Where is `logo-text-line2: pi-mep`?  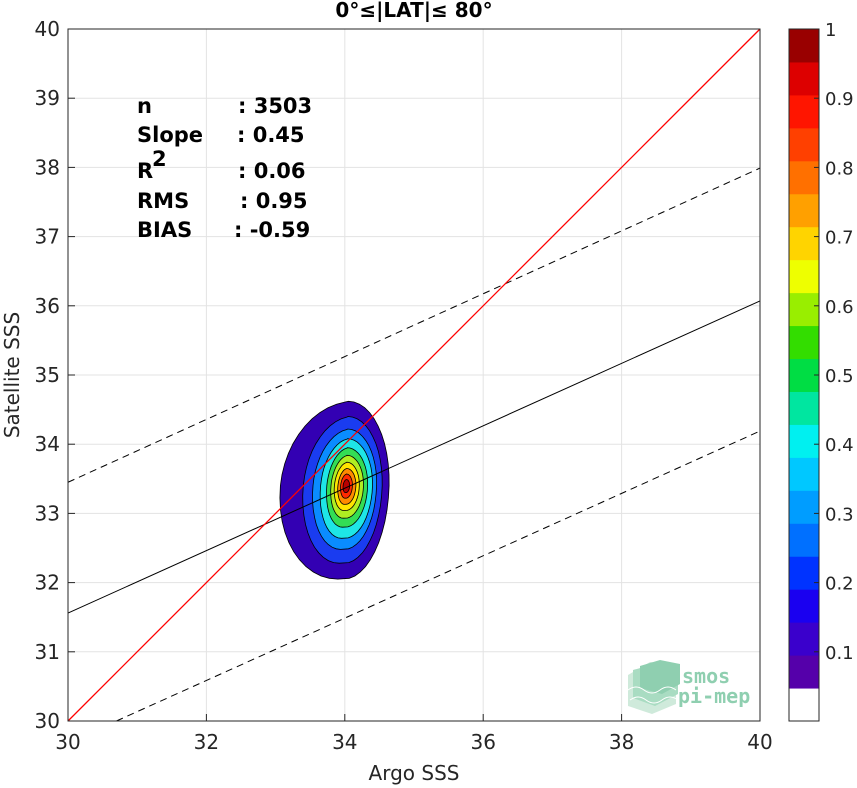 logo-text-line2: pi-mep is located at coordinates (714, 696).